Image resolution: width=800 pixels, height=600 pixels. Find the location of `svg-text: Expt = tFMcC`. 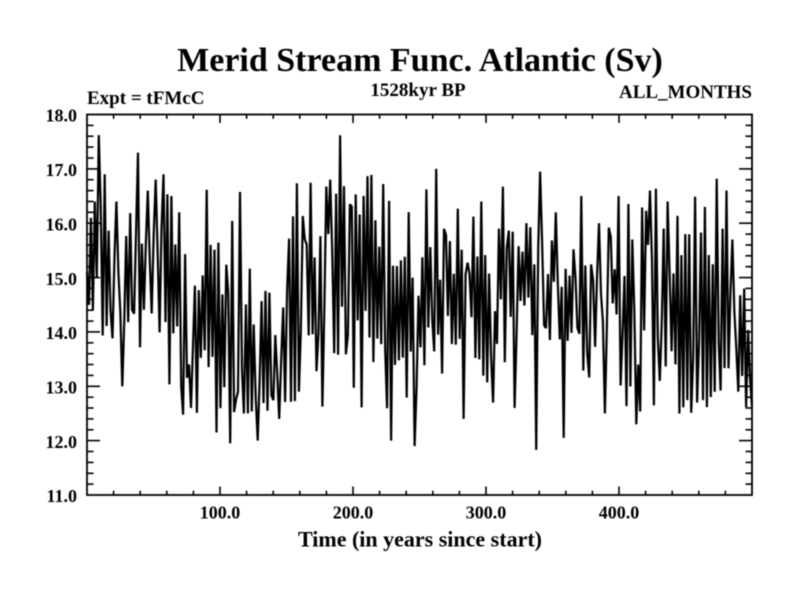

svg-text: Expt = tFMcC is located at coordinates (145, 98).